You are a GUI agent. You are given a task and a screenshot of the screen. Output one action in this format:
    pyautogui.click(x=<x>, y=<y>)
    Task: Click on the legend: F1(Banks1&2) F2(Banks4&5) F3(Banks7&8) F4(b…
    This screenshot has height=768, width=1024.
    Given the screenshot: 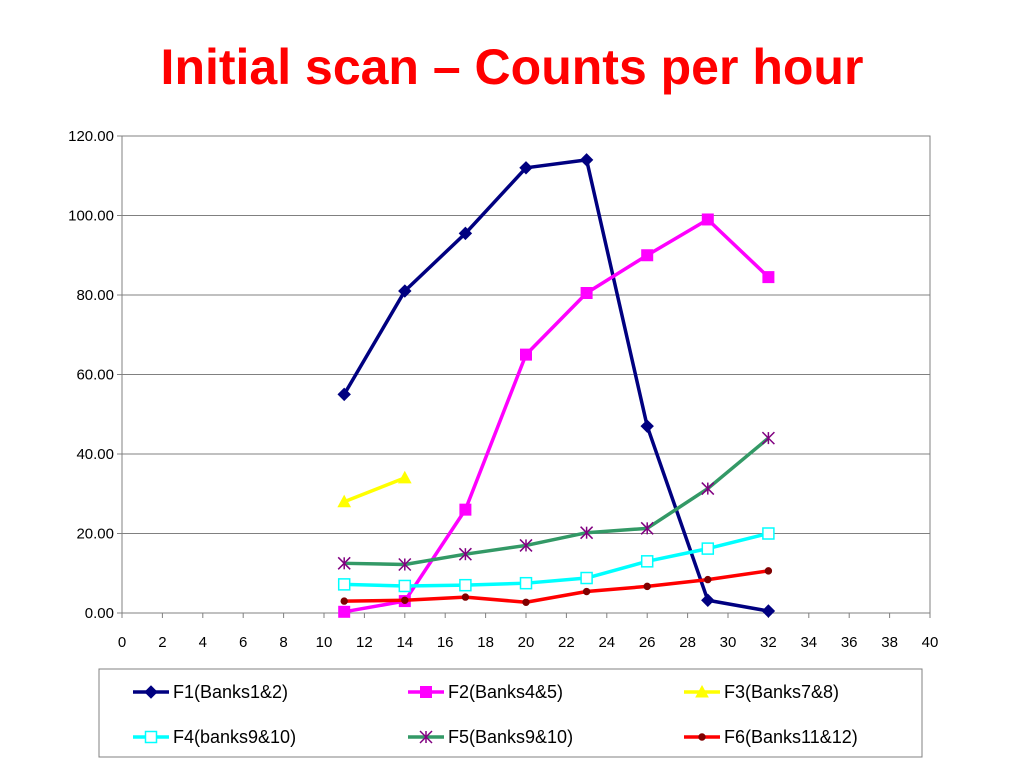 What is the action you would take?
    pyautogui.click(x=510, y=713)
    